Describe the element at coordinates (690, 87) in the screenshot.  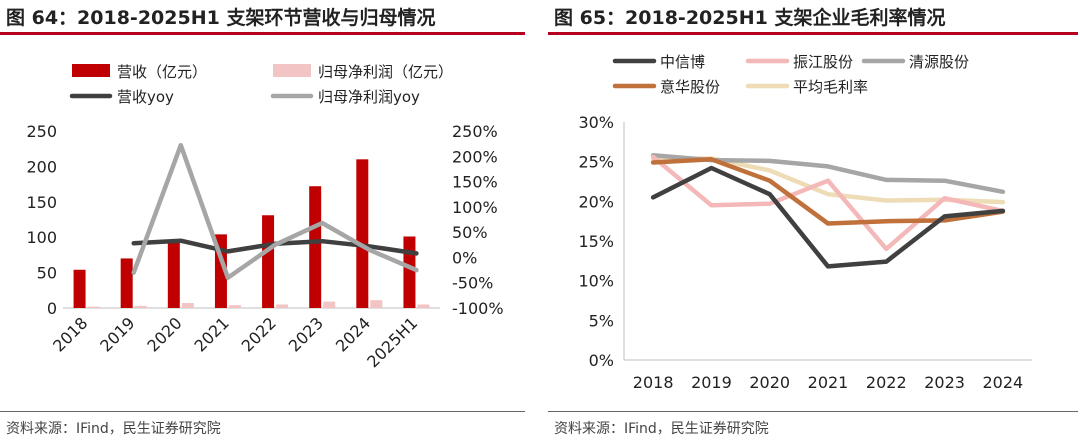
I see `legend-label-3: 意华股份` at that location.